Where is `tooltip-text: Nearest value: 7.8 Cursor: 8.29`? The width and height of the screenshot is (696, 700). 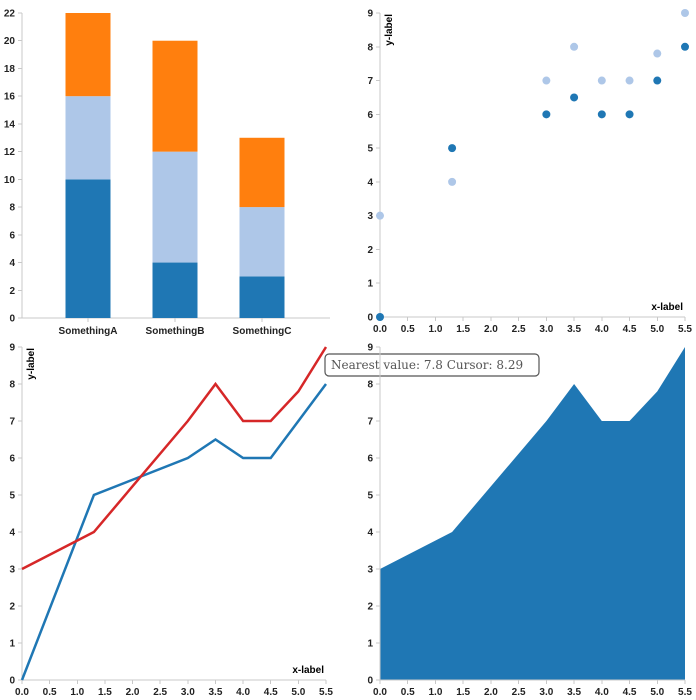 tooltip-text: Nearest value: 7.8 Cursor: 8.29 is located at coordinates (427, 365).